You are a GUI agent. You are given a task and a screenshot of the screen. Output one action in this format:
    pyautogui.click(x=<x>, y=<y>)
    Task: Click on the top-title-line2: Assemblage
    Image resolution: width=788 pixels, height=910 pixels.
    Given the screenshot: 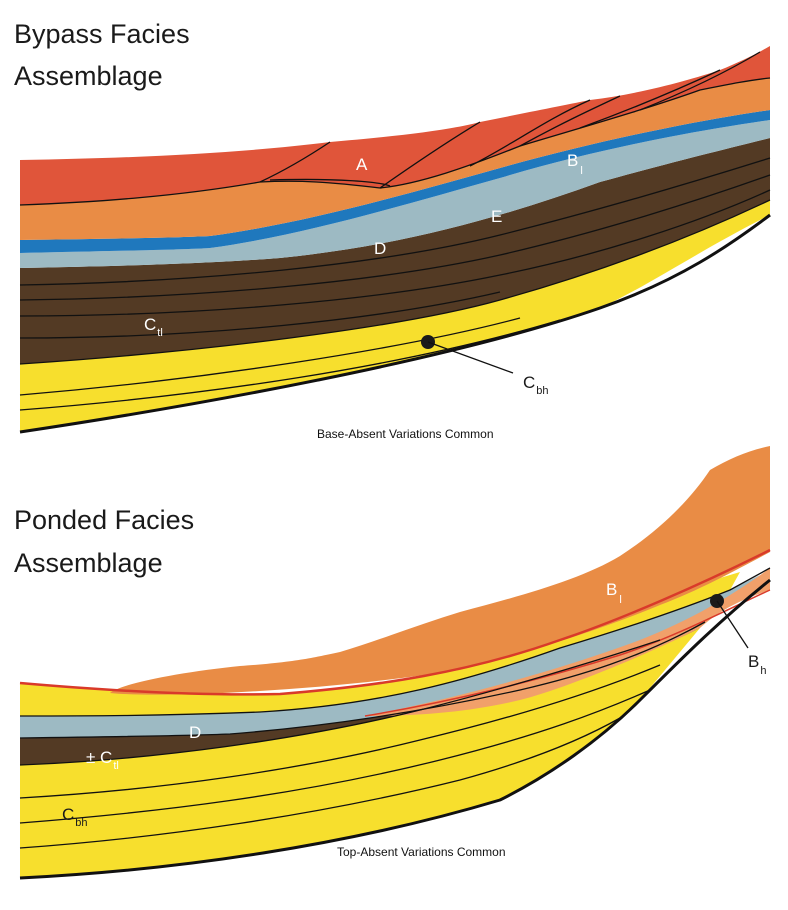 What is the action you would take?
    pyautogui.click(x=88, y=76)
    